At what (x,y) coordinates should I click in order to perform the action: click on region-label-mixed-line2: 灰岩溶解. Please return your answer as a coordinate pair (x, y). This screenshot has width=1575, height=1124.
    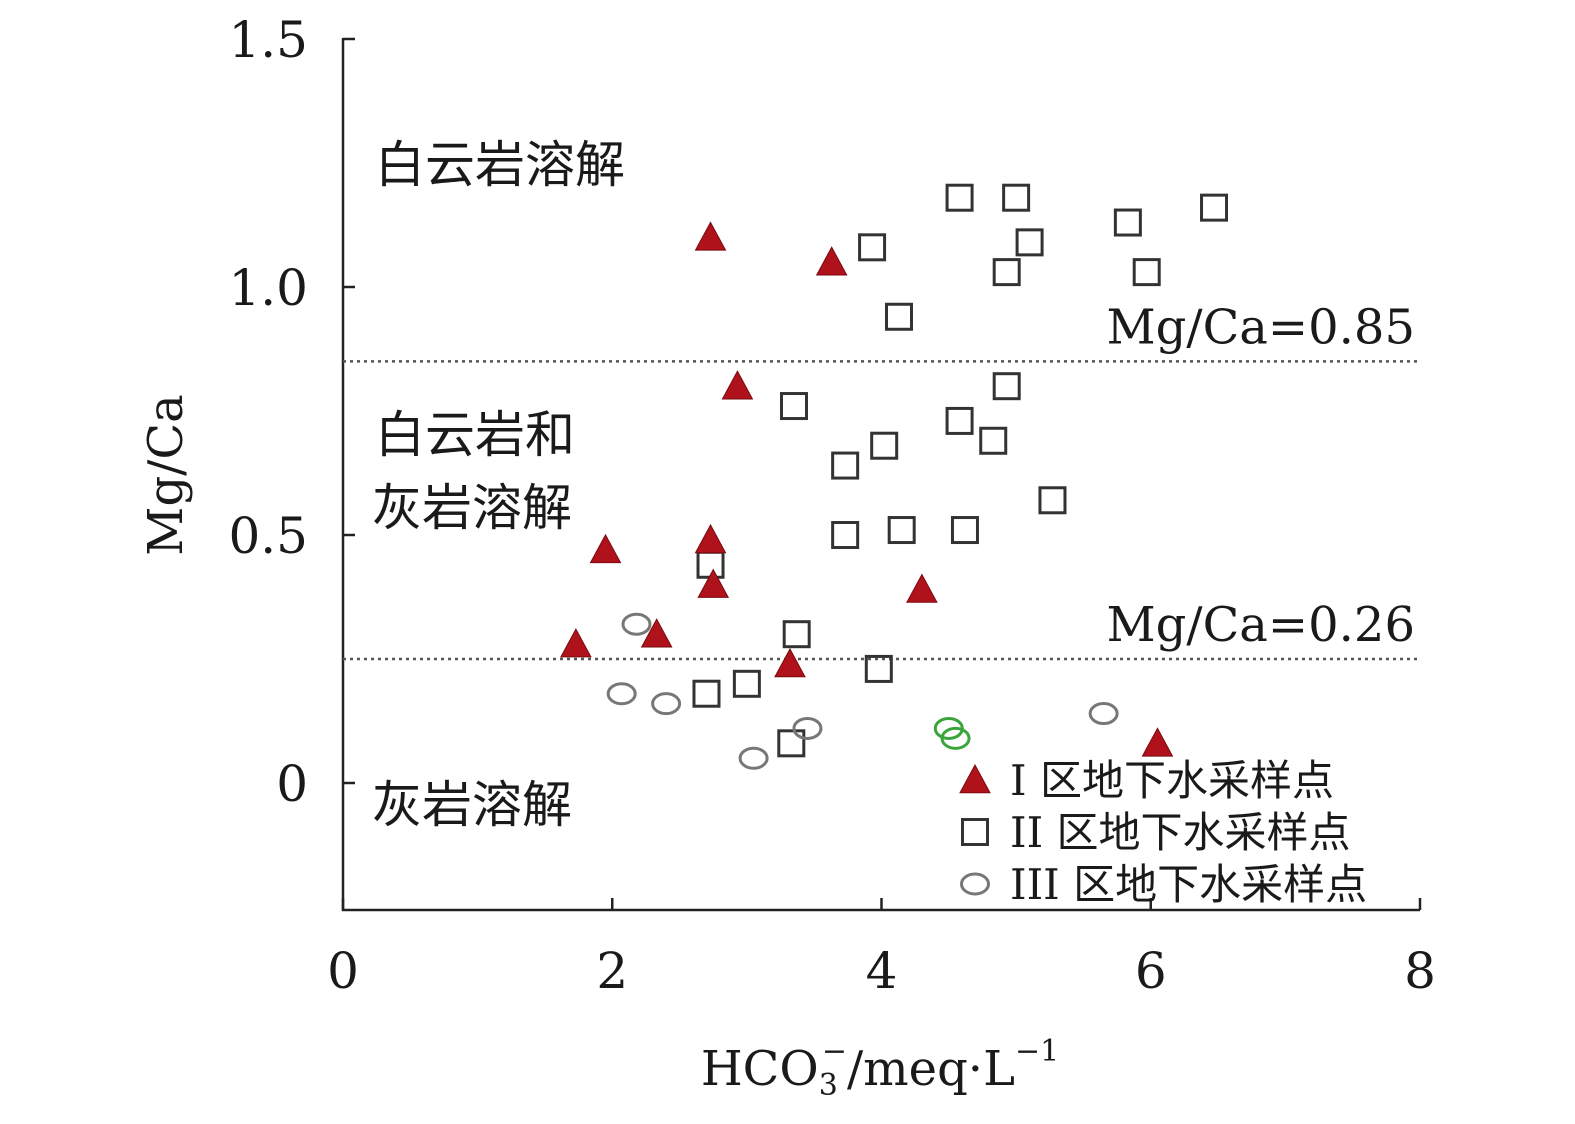
    Looking at the image, I should click on (472, 508).